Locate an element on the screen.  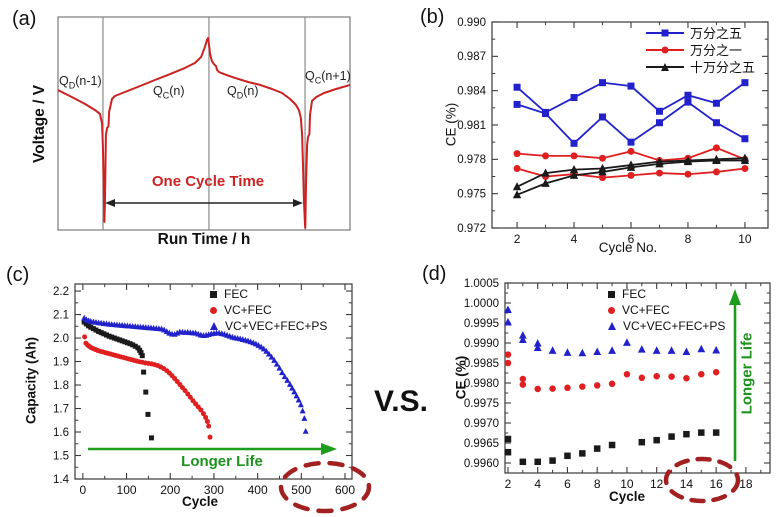
svg-text: 0.9975 is located at coordinates (481, 404).